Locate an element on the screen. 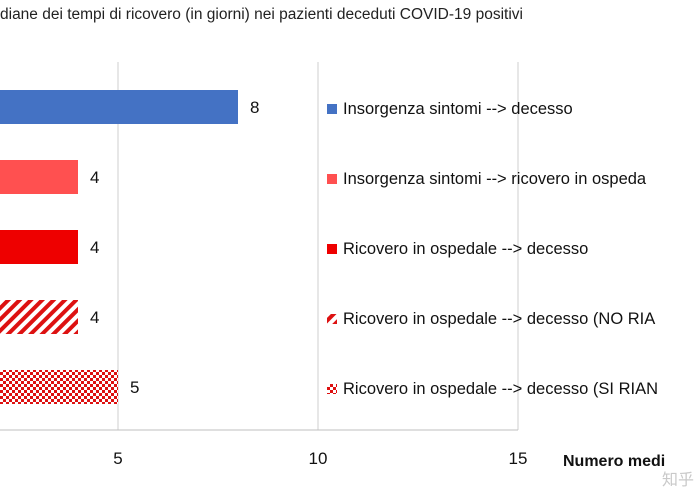 Image resolution: width=700 pixels, height=500 pixels. legend-label: Ricovero in ospedale --> decesso is located at coordinates (465, 249).